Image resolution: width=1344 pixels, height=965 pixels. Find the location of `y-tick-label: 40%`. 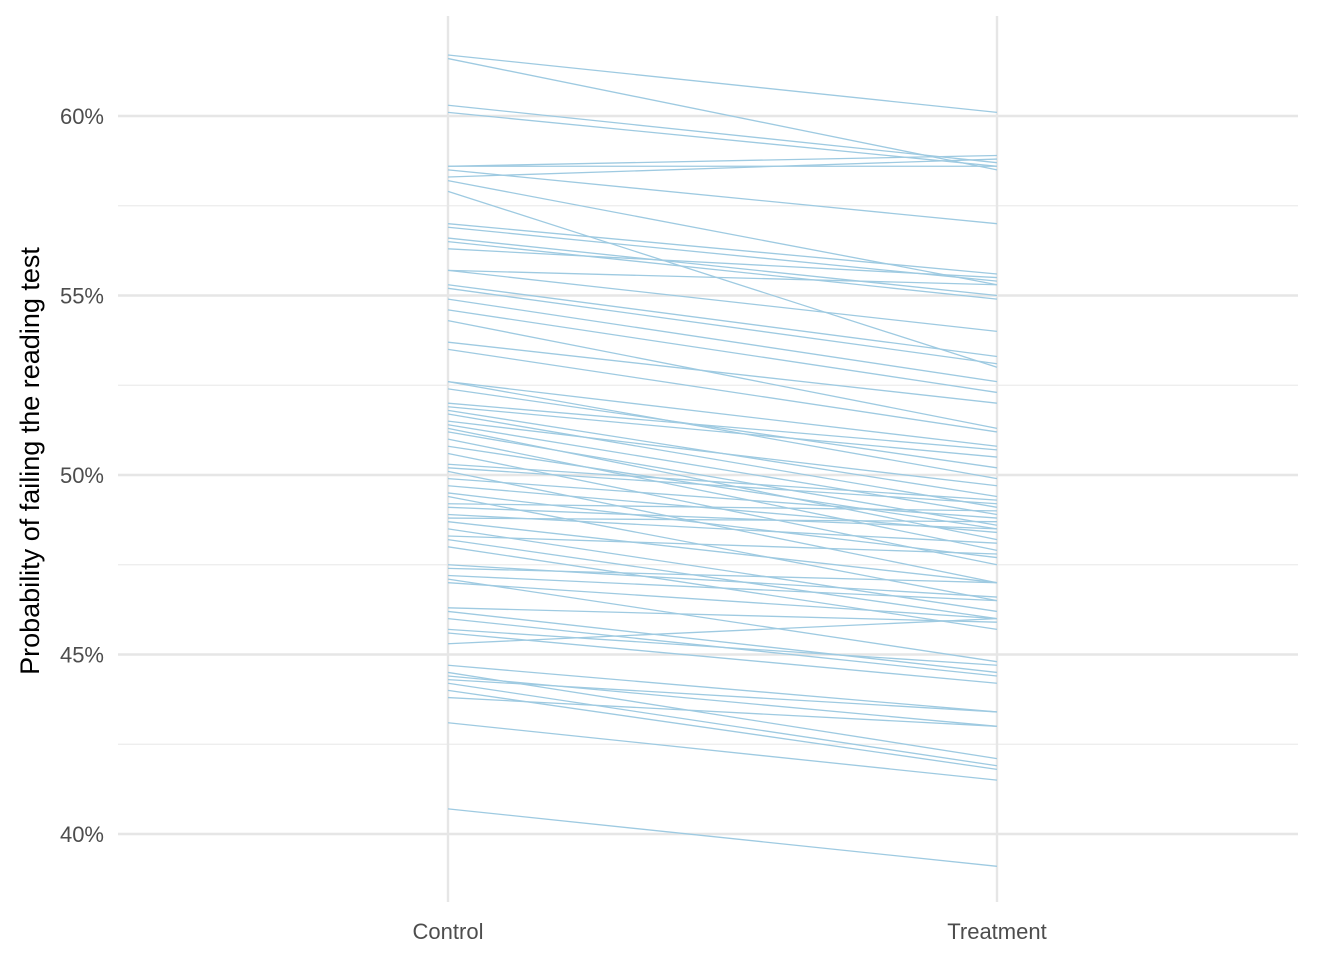

y-tick-label: 40% is located at coordinates (82, 834).